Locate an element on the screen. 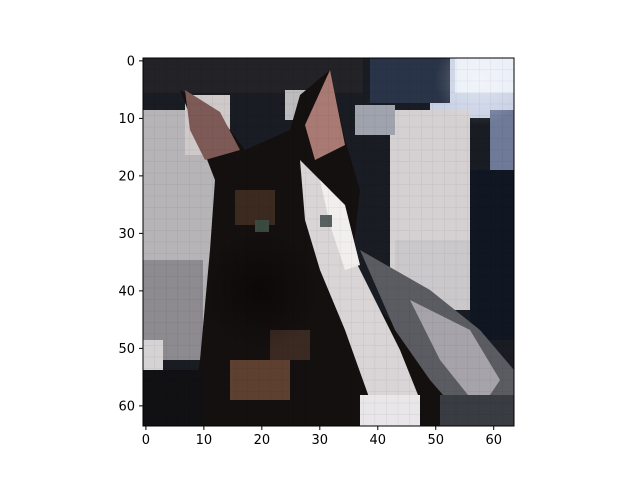 The image size is (640, 480). x-axis-ticks: 0 10 20 30 40 50 60 is located at coordinates (322, 437).